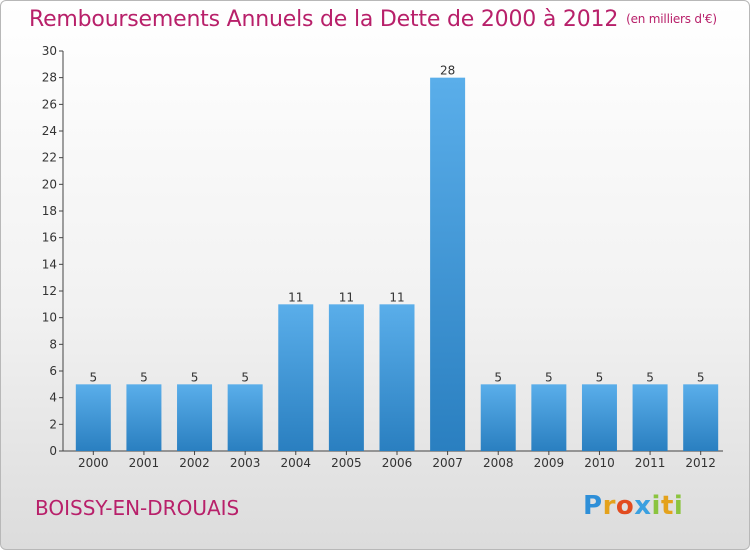  What do you see at coordinates (49, 131) in the screenshot?
I see `y-tick-label: 24` at bounding box center [49, 131].